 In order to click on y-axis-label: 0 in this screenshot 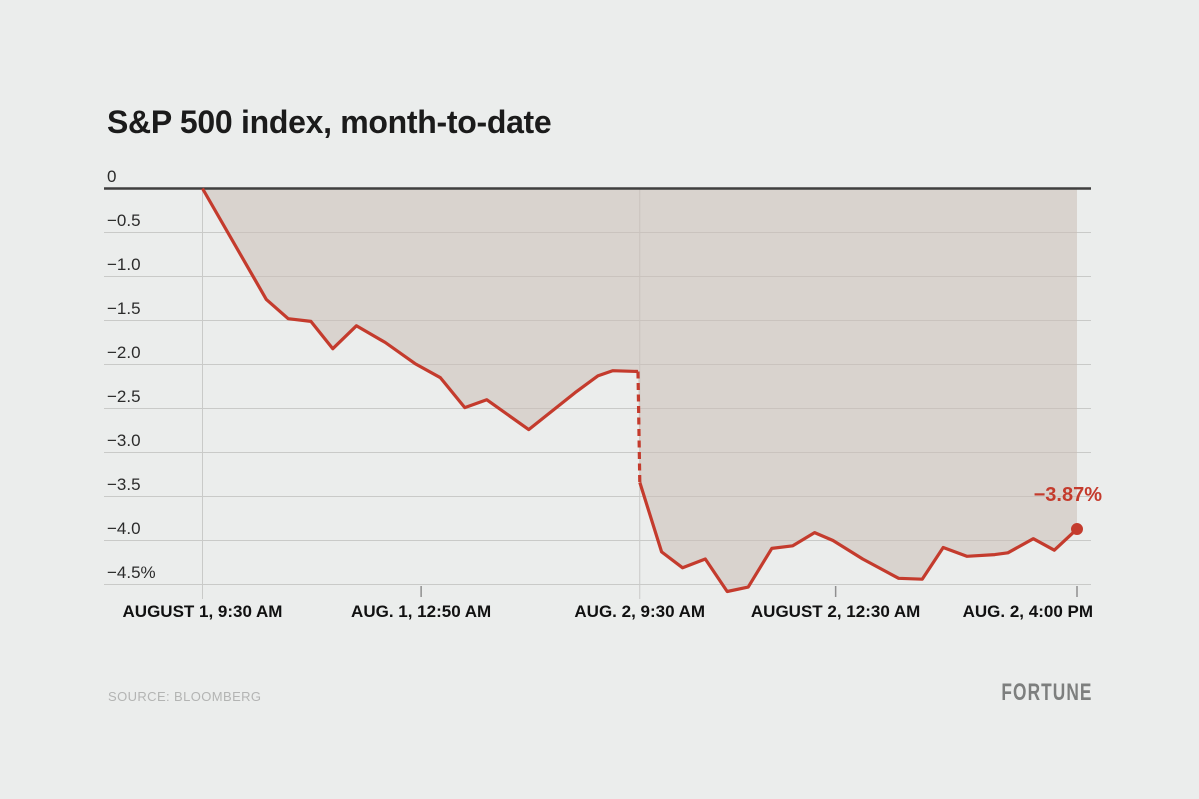, I will do `click(112, 176)`.